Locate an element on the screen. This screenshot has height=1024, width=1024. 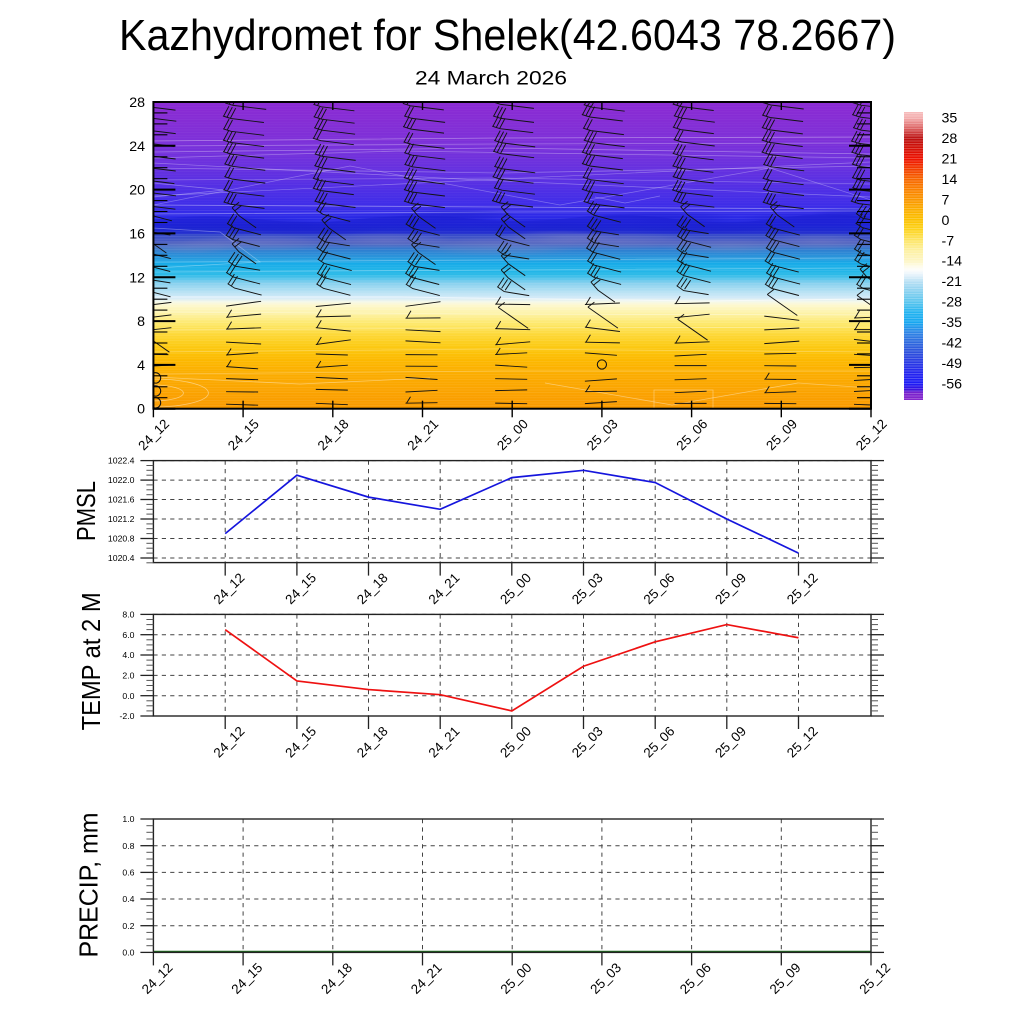
svg-text: 8 is located at coordinates (141, 322).